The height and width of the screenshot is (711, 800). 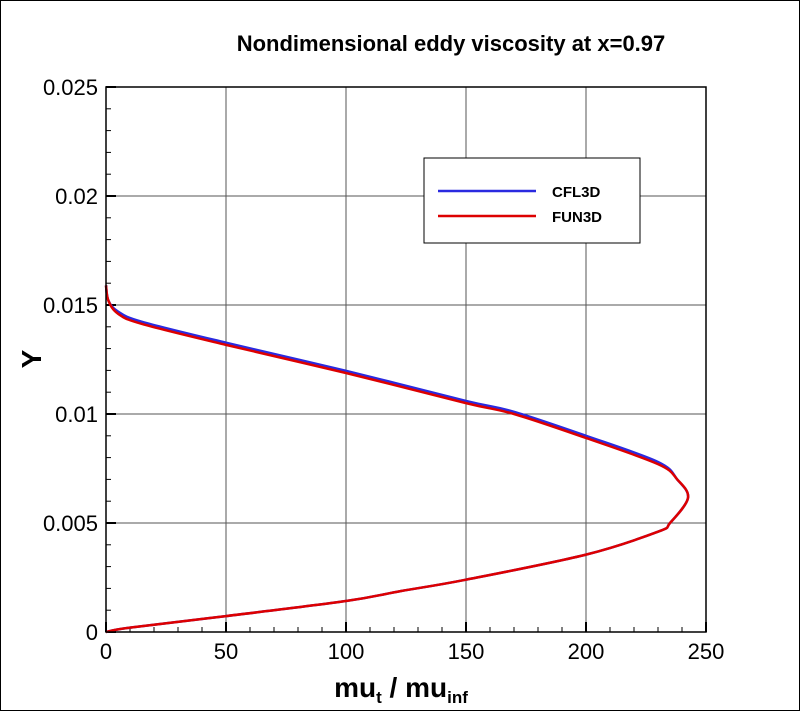 I want to click on legend: CFL3D FUN3D, so click(x=532, y=200).